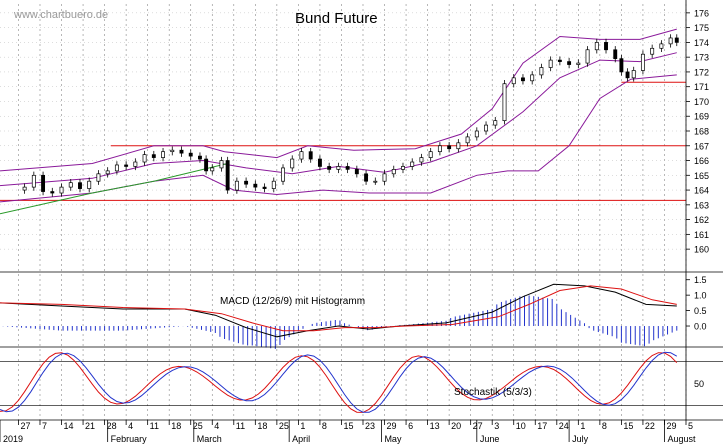 This screenshot has width=723, height=445. What do you see at coordinates (301, 439) in the screenshot?
I see `month-label: April` at bounding box center [301, 439].